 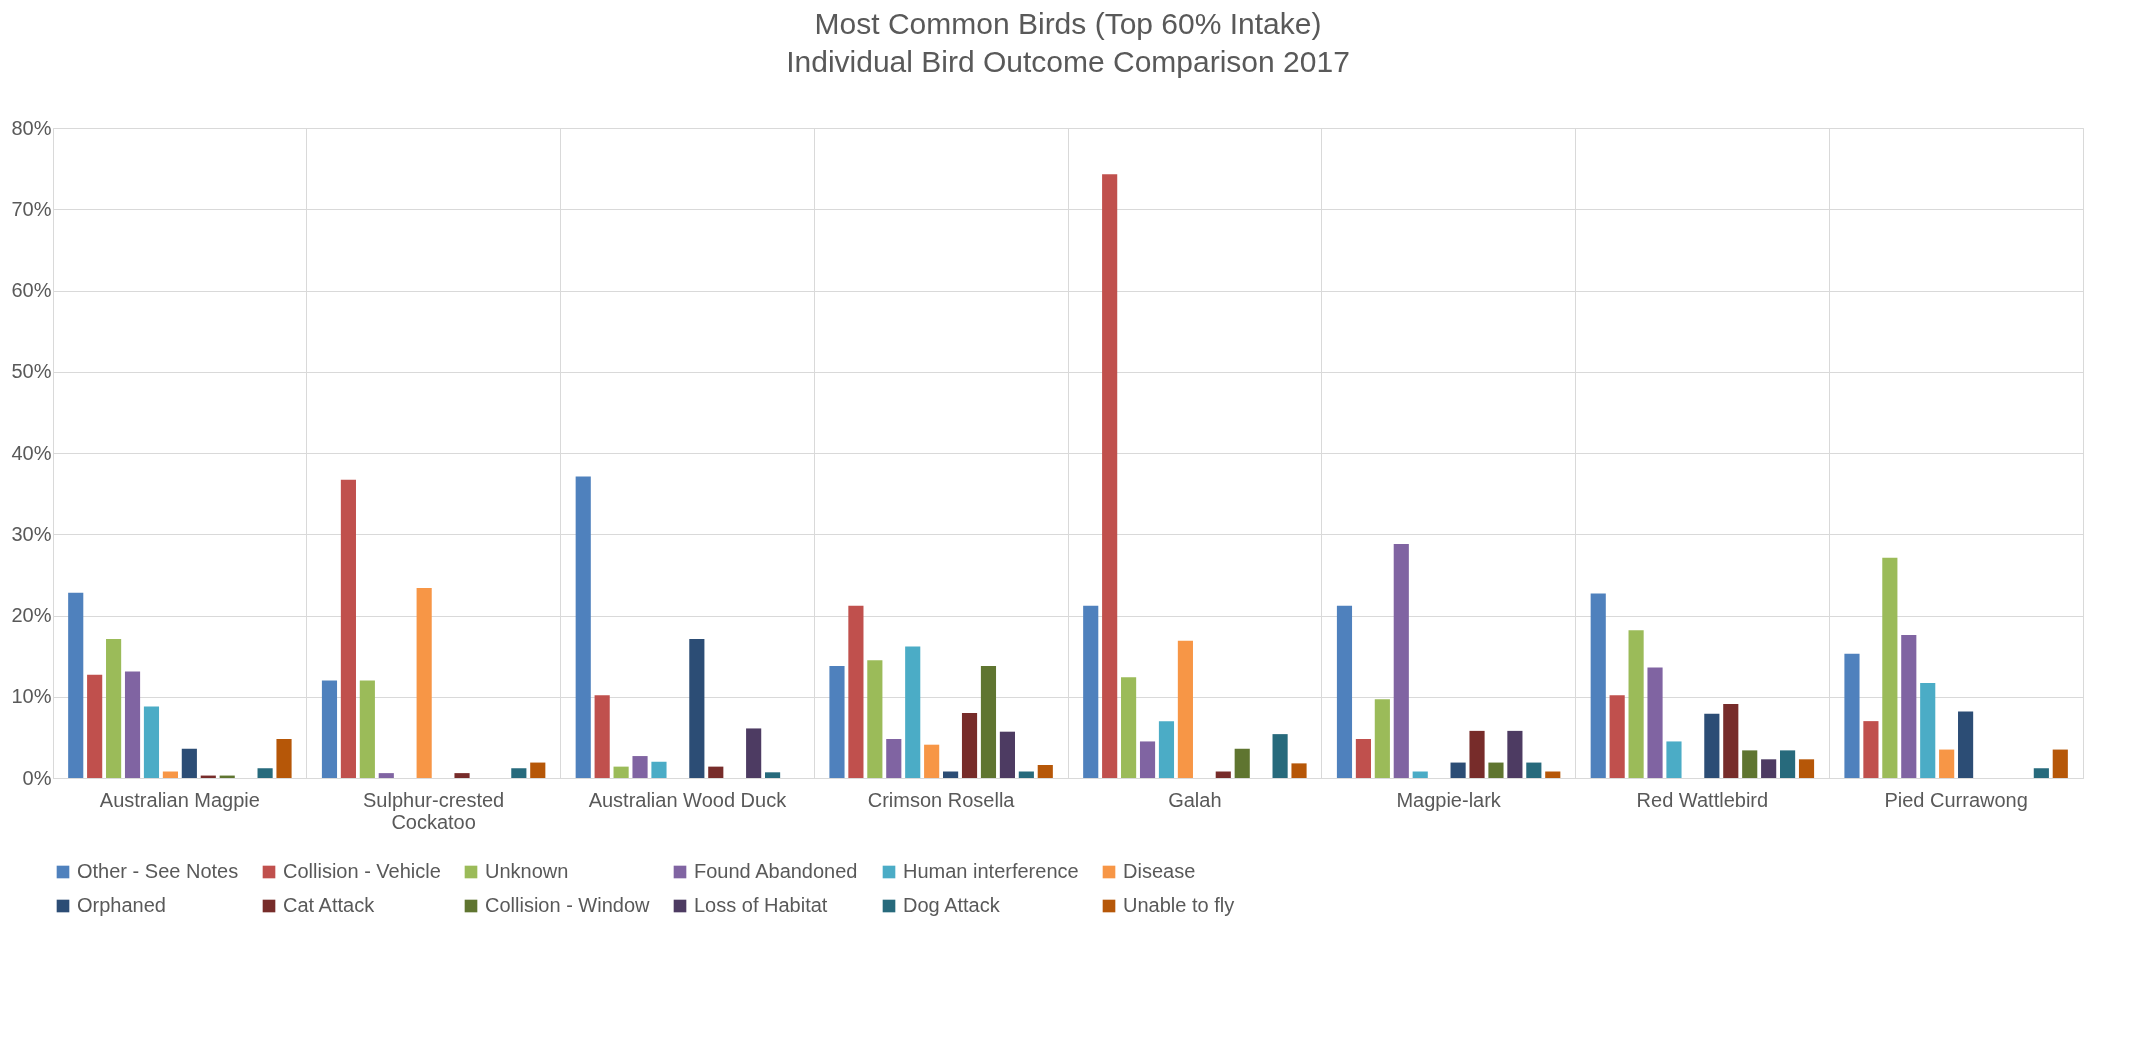 What do you see at coordinates (31, 615) in the screenshot?
I see `y-tick-label: 20%` at bounding box center [31, 615].